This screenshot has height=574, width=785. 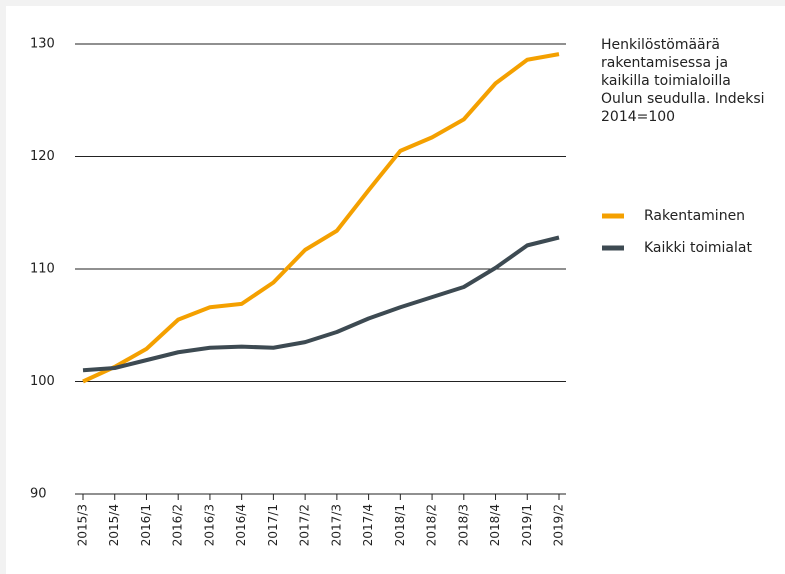 I want to click on x-tick-label: 2016/4, so click(x=241, y=525).